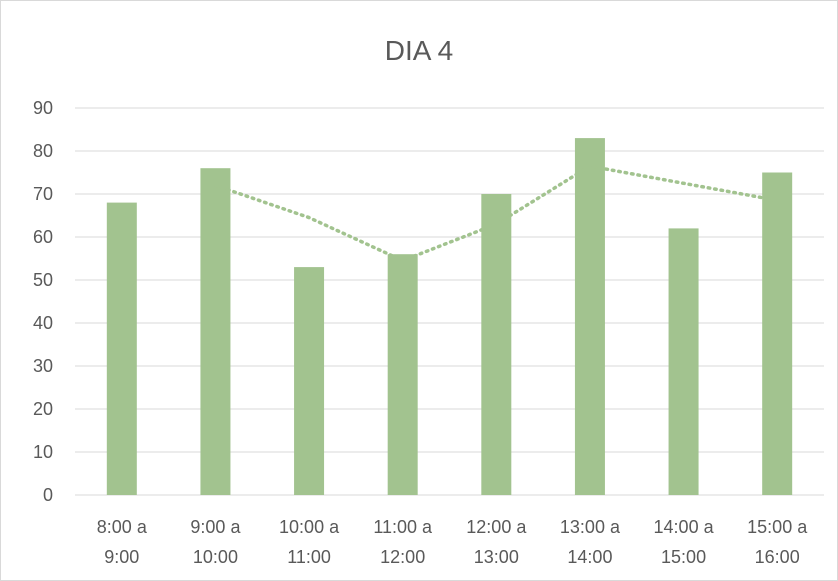  I want to click on x-tick-label: 15:00 a 16:00, so click(777, 542).